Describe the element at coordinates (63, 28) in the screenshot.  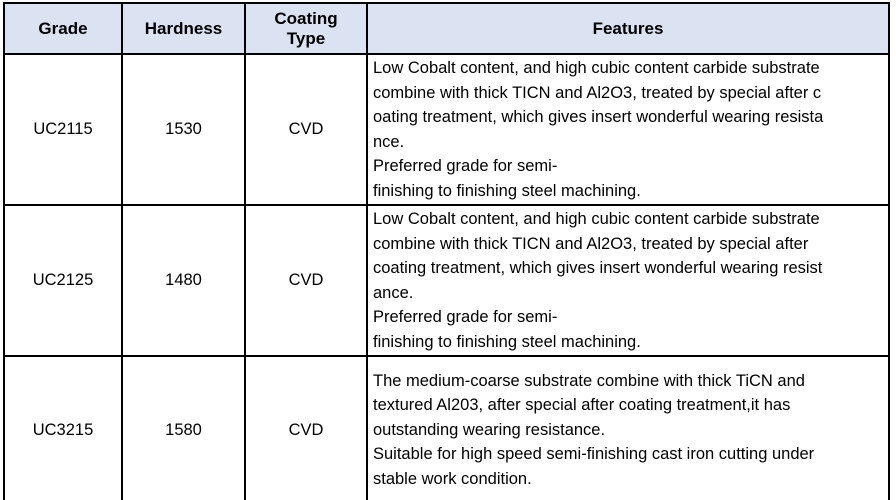
I see `column-header-grade: Grade` at that location.